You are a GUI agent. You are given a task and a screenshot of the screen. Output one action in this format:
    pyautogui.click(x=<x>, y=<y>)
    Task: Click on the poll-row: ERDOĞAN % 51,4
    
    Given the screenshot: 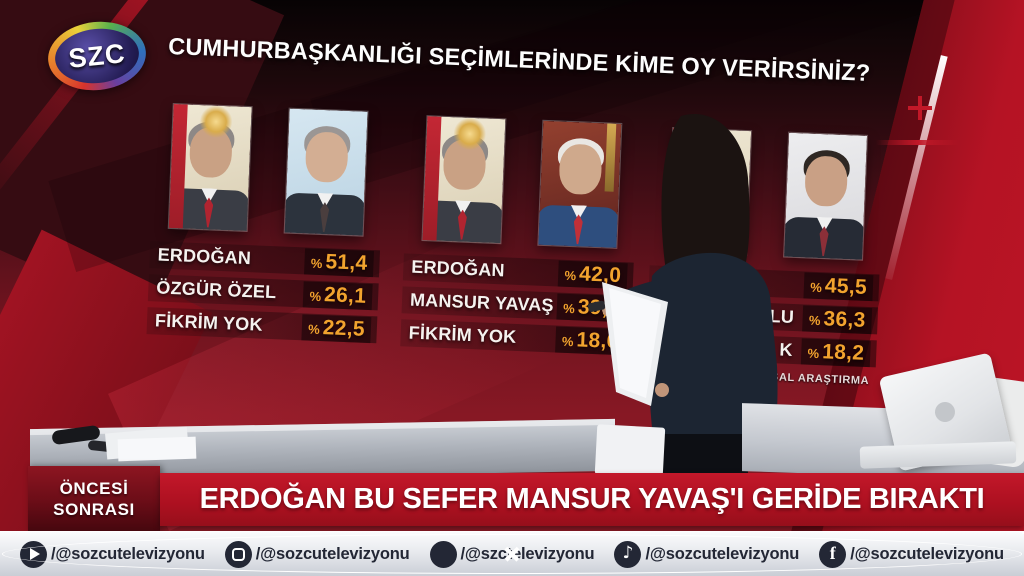 What is the action you would take?
    pyautogui.click(x=265, y=259)
    